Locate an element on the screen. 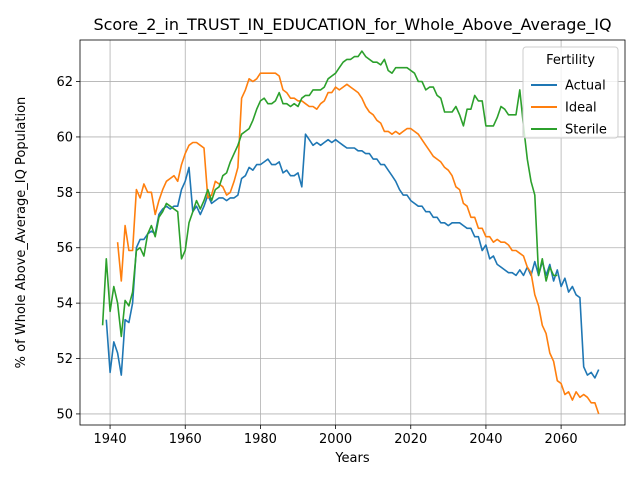  y-axis-label: % of Whole Above_Average_IQ Population is located at coordinates (21, 233).